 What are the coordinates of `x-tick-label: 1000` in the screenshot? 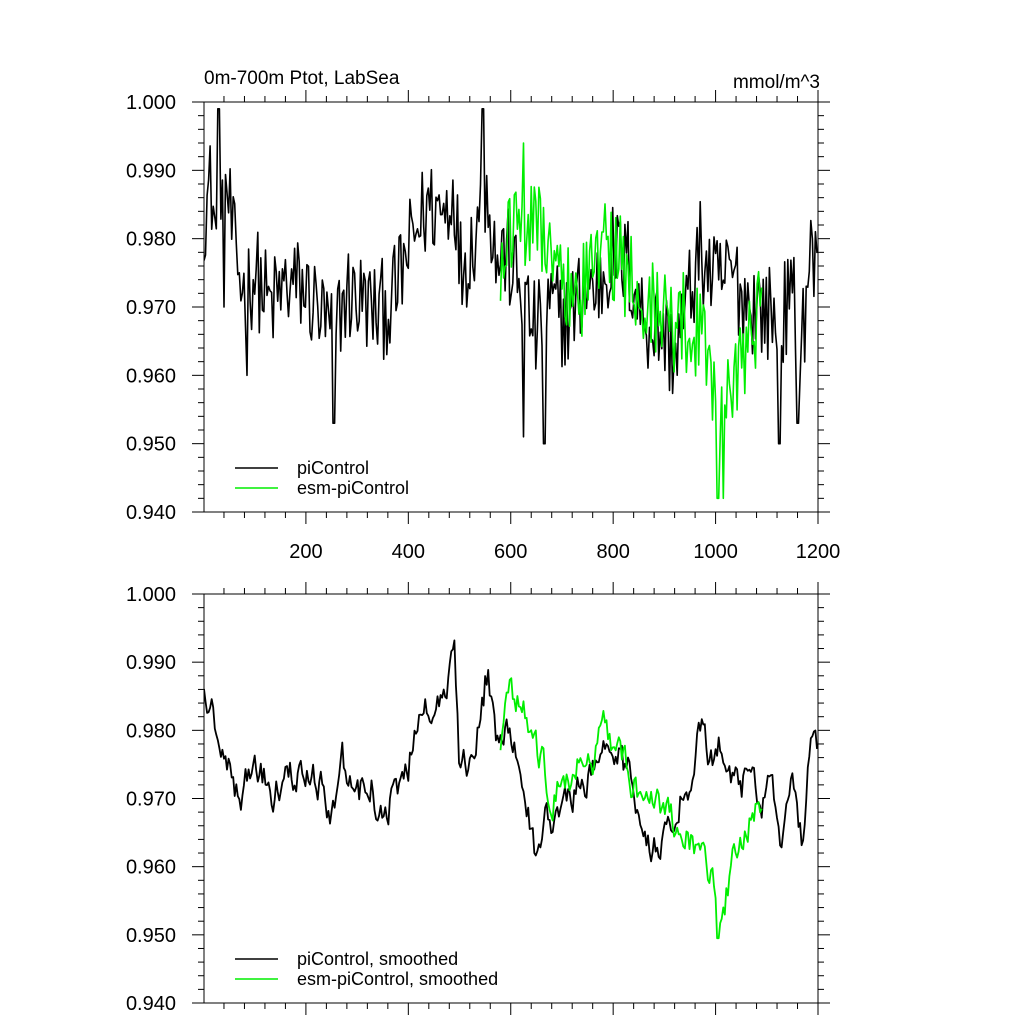 It's located at (715, 552).